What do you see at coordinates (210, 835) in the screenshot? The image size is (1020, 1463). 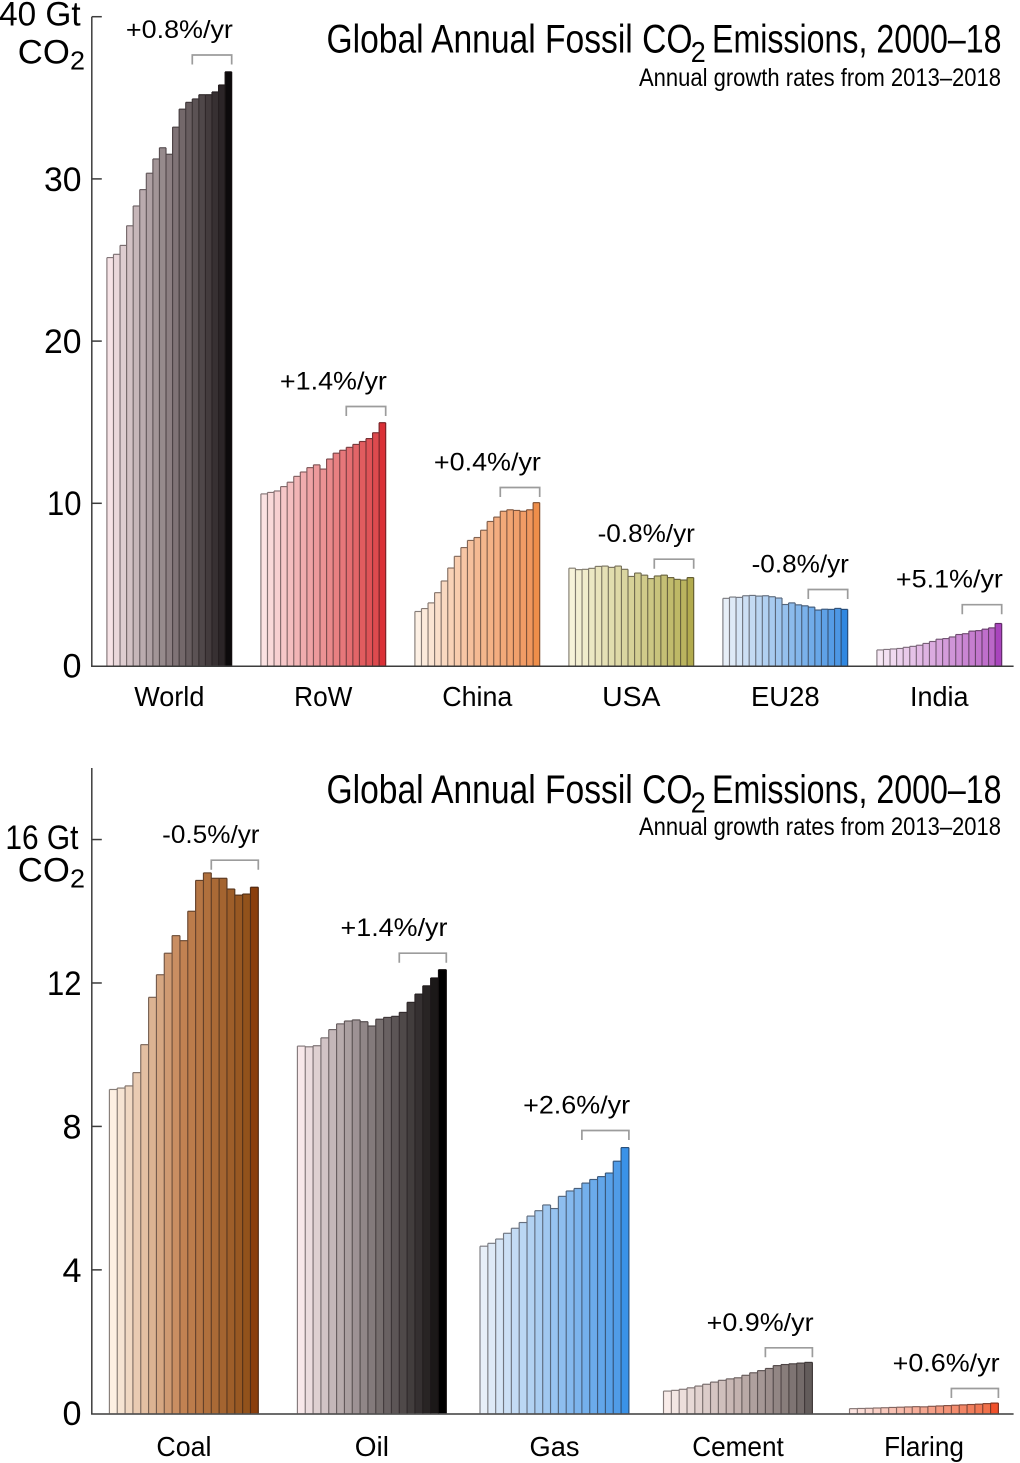 I see `svg-text: -0.5%/yr` at bounding box center [210, 835].